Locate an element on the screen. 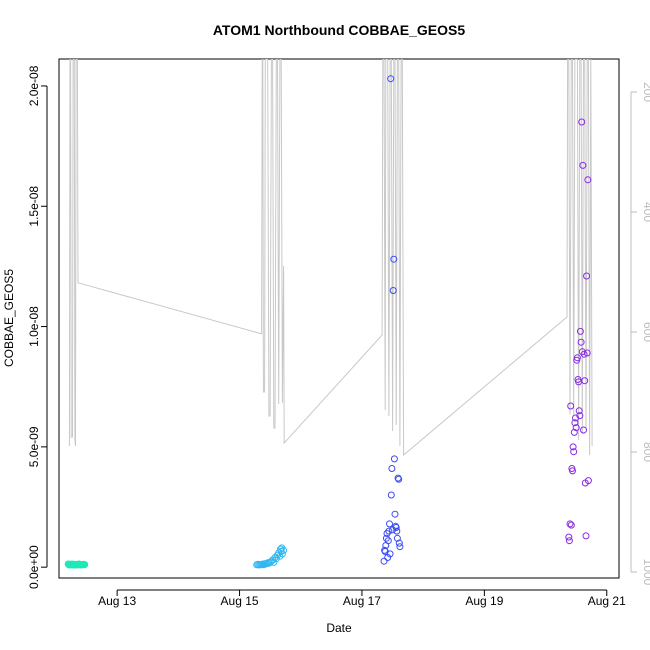 The width and height of the screenshot is (650, 650). y-tick-label: 1.5e-08 is located at coordinates (34, 206).